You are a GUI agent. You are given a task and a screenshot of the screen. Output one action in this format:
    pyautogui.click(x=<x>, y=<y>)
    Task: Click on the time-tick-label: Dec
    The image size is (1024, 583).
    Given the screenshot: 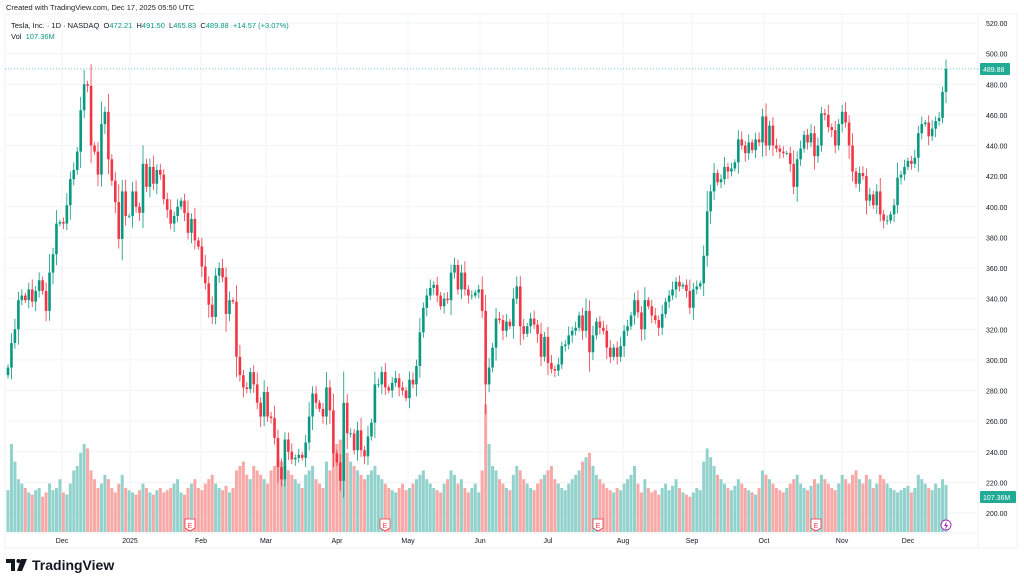 What is the action you would take?
    pyautogui.click(x=62, y=541)
    